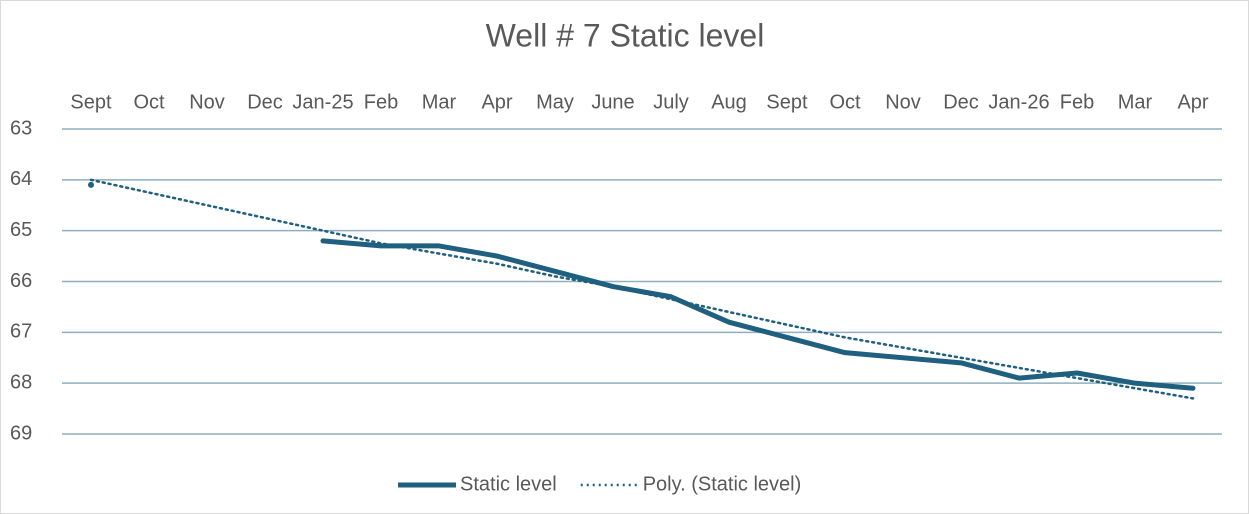  What do you see at coordinates (671, 102) in the screenshot?
I see `x-tick-label: July` at bounding box center [671, 102].